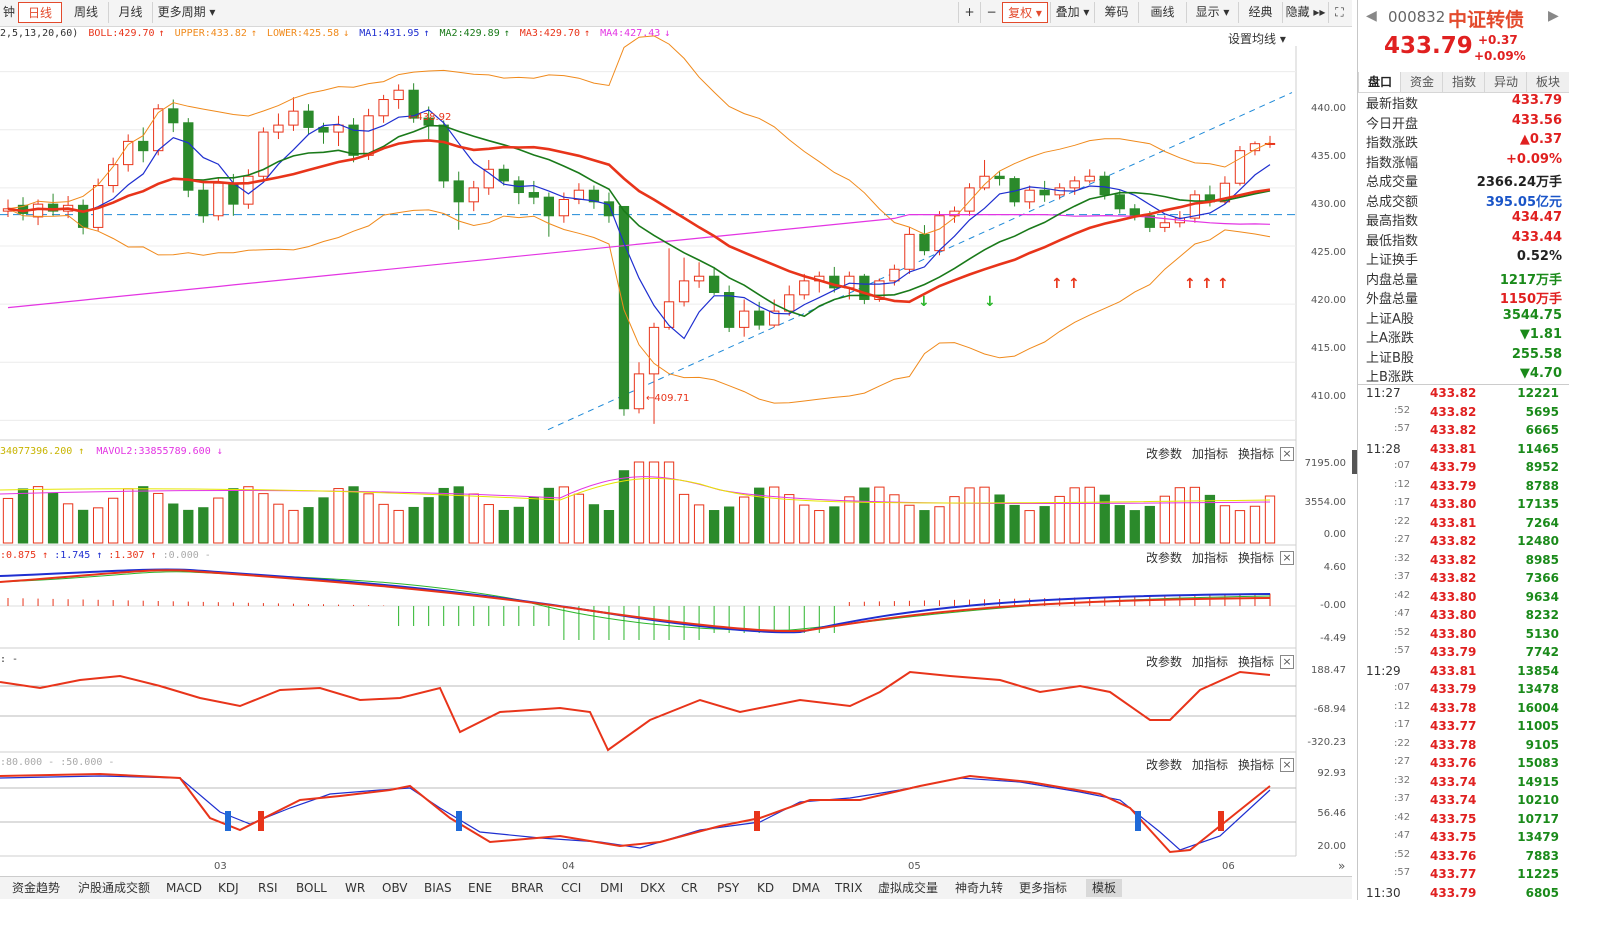  I want to click on tick-row: 11:30 433.79 6805, so click(1463, 895).